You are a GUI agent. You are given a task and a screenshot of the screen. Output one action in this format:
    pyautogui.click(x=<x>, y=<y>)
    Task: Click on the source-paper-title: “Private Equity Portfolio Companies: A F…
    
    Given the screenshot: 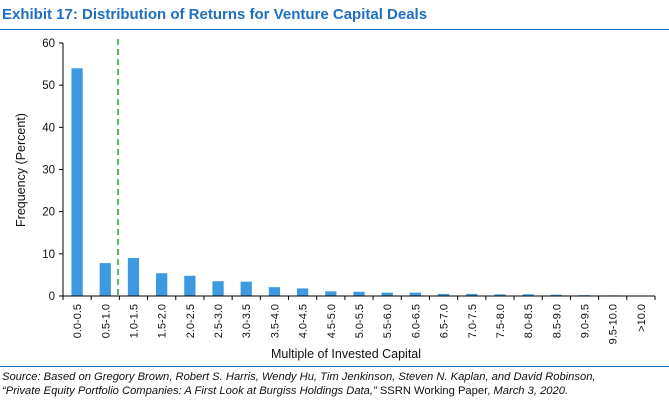 What is the action you would take?
    pyautogui.click(x=189, y=391)
    